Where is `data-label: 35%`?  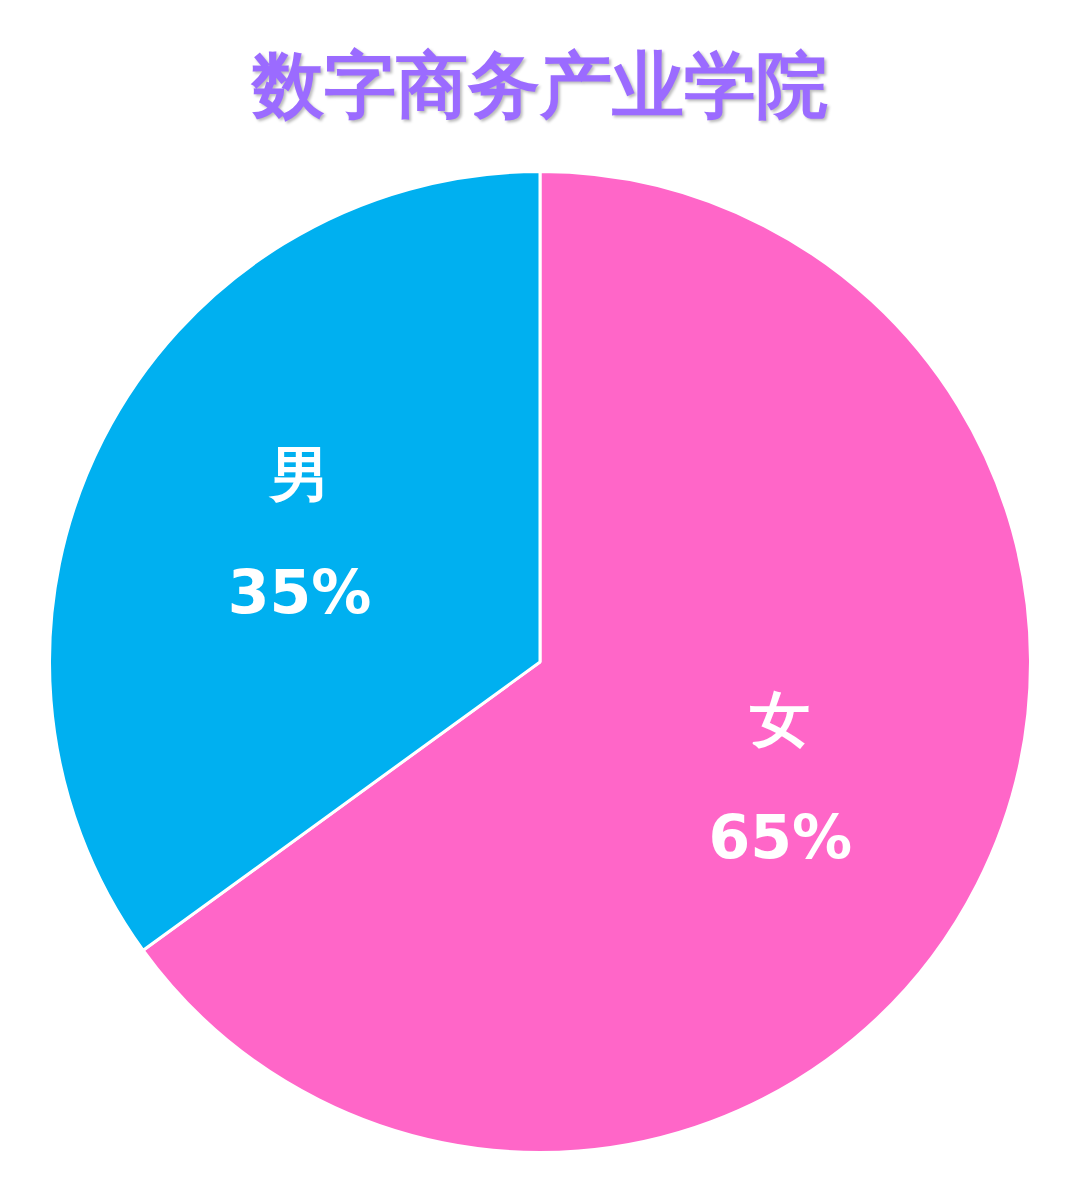 data-label: 35% is located at coordinates (299, 592).